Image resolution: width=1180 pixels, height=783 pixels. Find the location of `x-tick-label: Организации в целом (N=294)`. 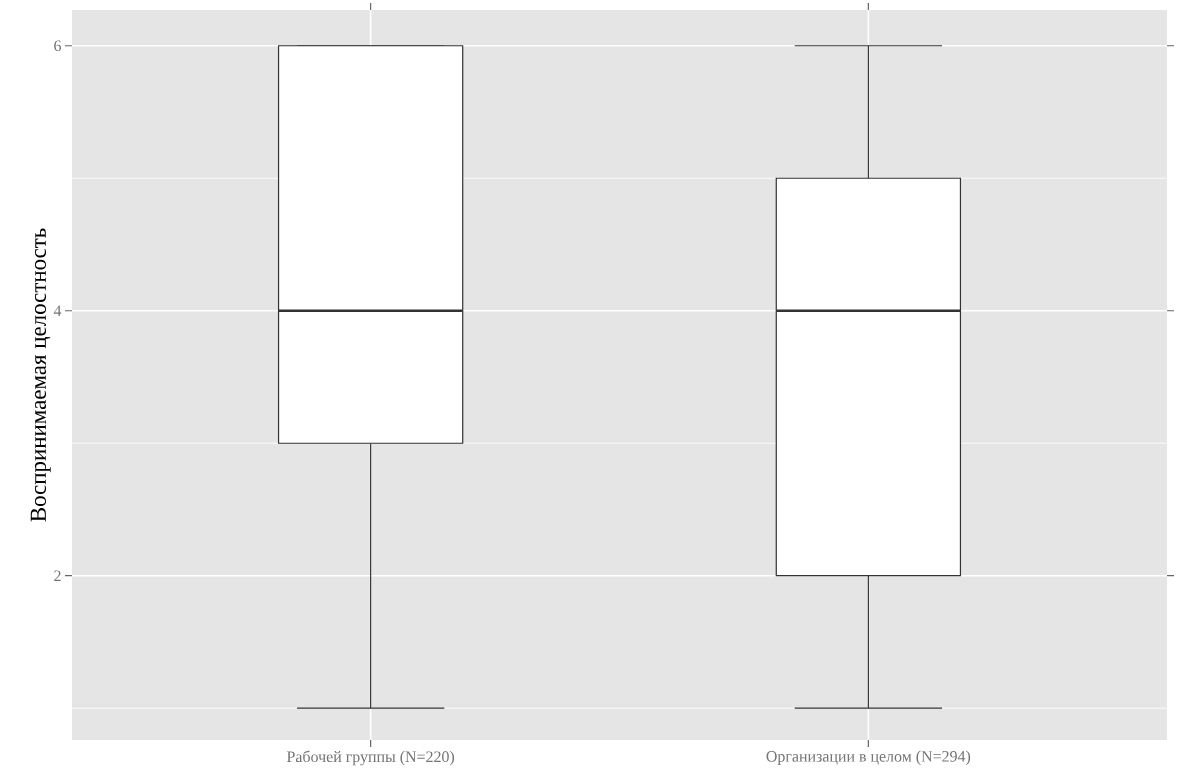

x-tick-label: Организации в целом (N=294) is located at coordinates (868, 757).